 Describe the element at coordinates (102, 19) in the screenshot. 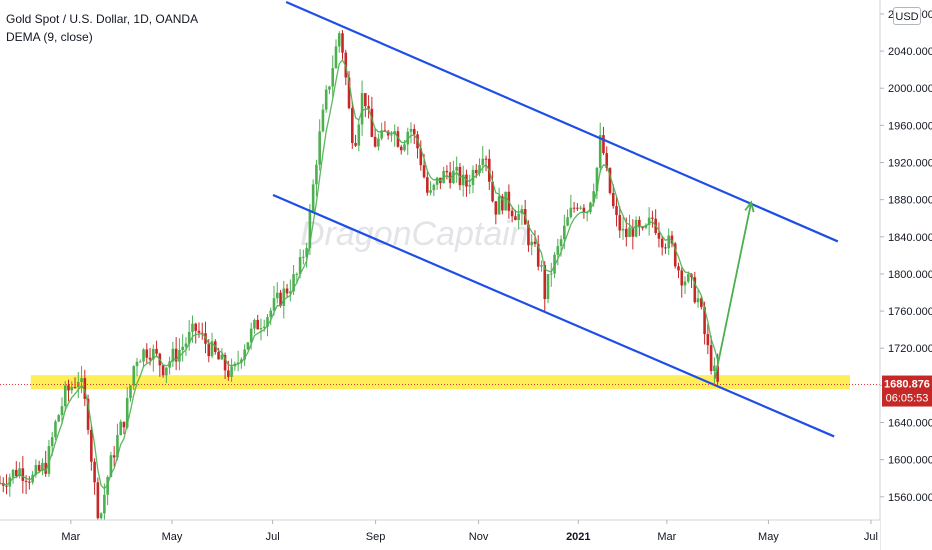

I see `symbol-title: Gold Spot / U.S. Dollar, 1D, OANDA` at that location.